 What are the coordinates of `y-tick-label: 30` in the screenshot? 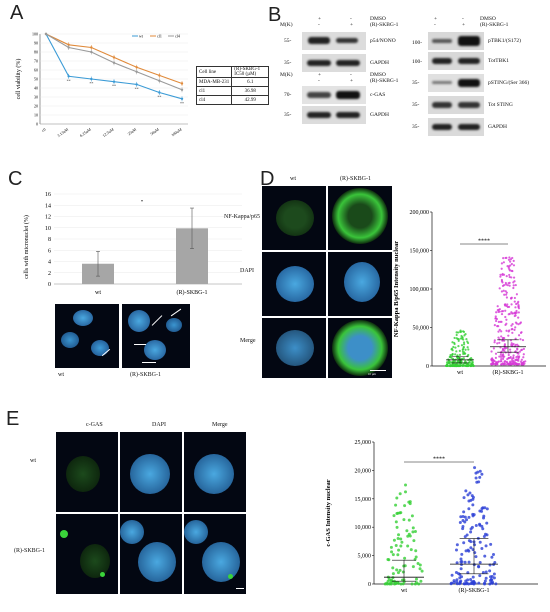 It's located at (36, 97).